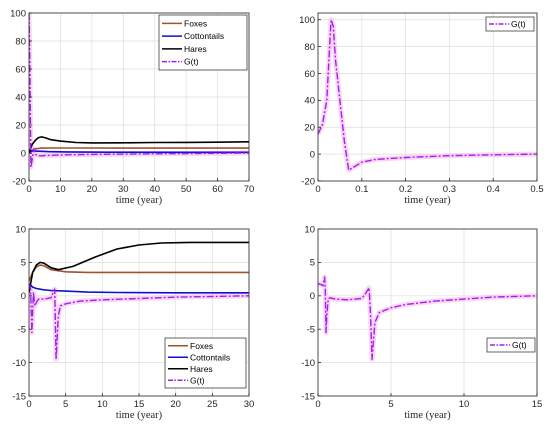 The height and width of the screenshot is (432, 550). What do you see at coordinates (536, 189) in the screenshot?
I see `x-tick-label: 0.5` at bounding box center [536, 189].